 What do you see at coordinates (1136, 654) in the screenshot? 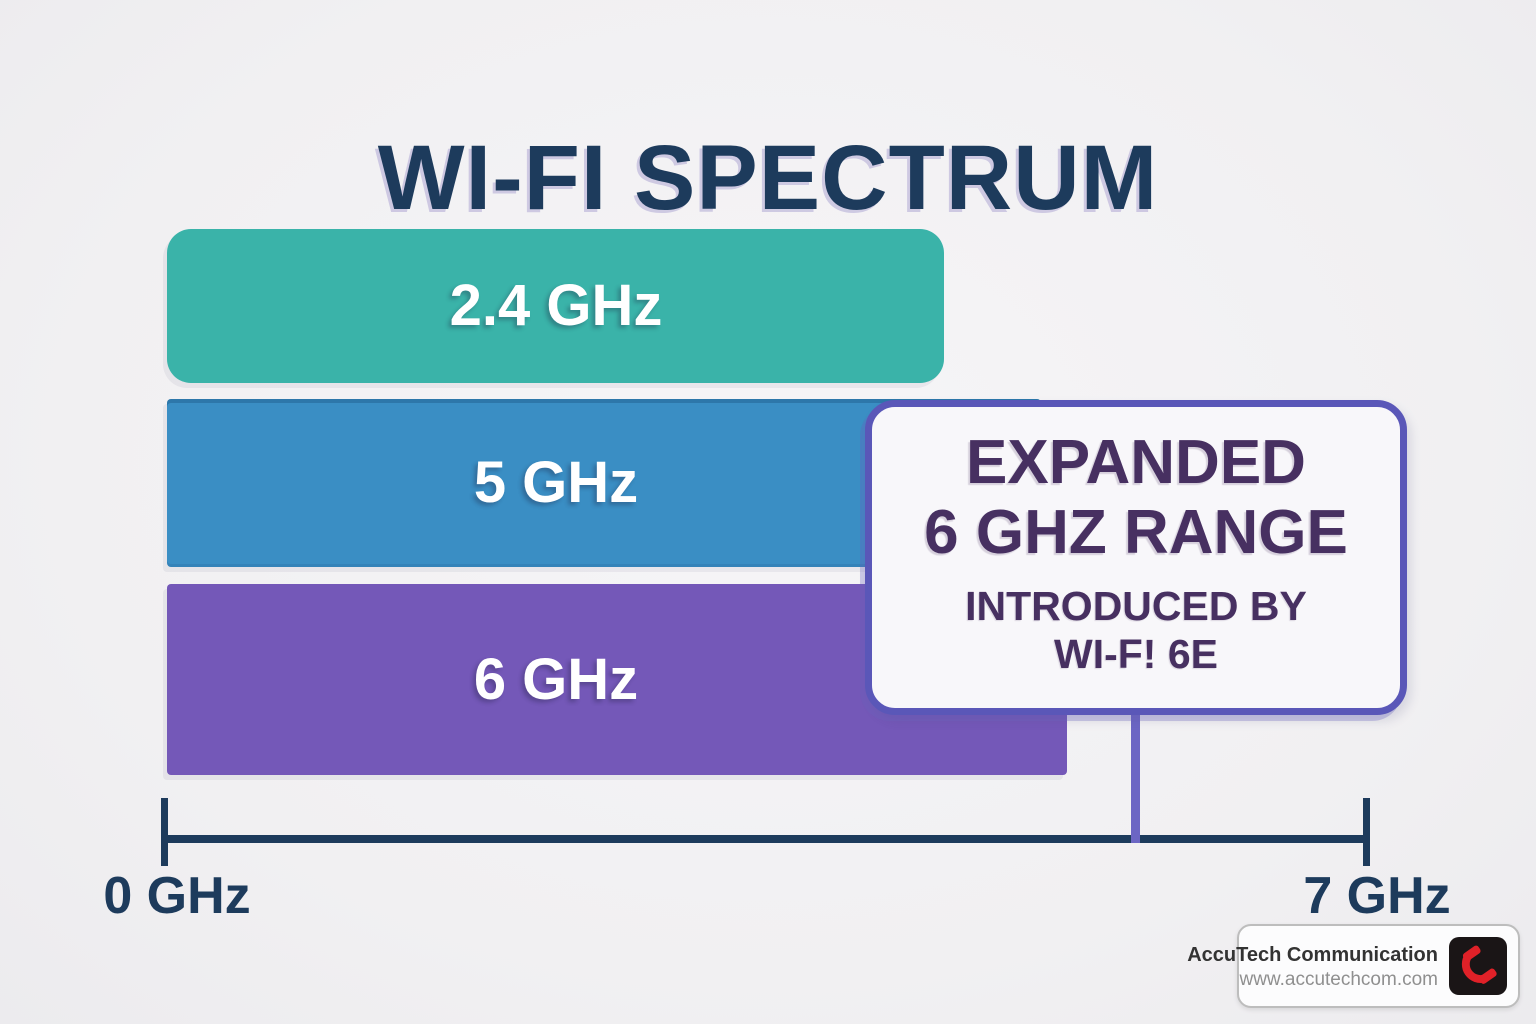
I see `callout-subtext-line2: WI-F! 6E` at bounding box center [1136, 654].